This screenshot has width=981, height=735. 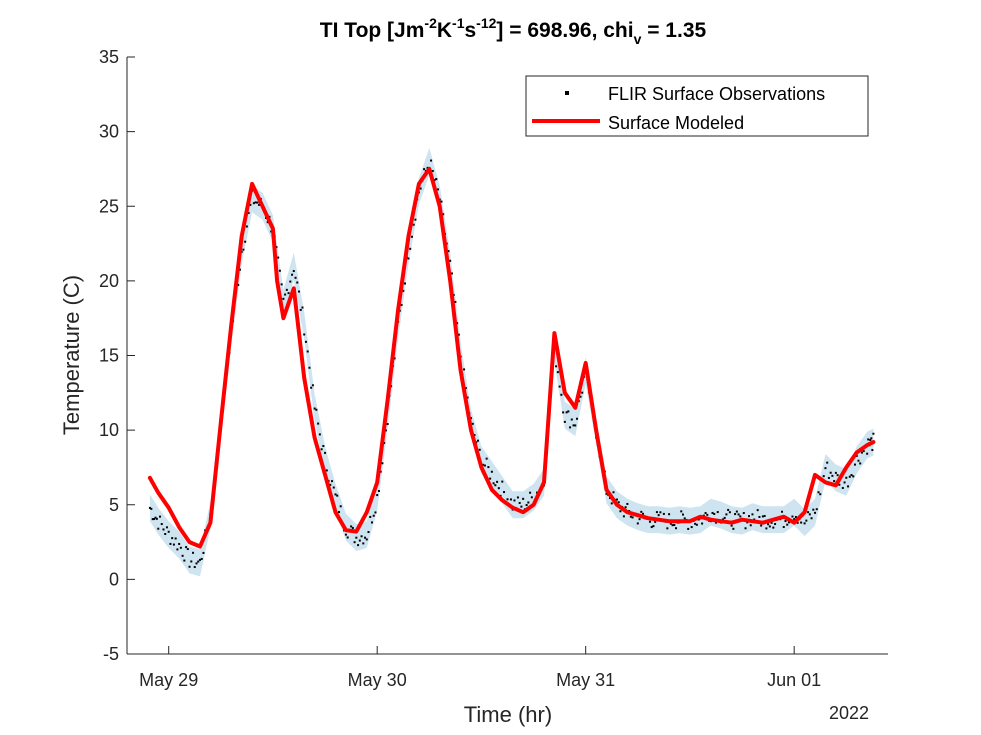 What do you see at coordinates (716, 94) in the screenshot?
I see `legend-label-observations: FLIR Surface Observations` at bounding box center [716, 94].